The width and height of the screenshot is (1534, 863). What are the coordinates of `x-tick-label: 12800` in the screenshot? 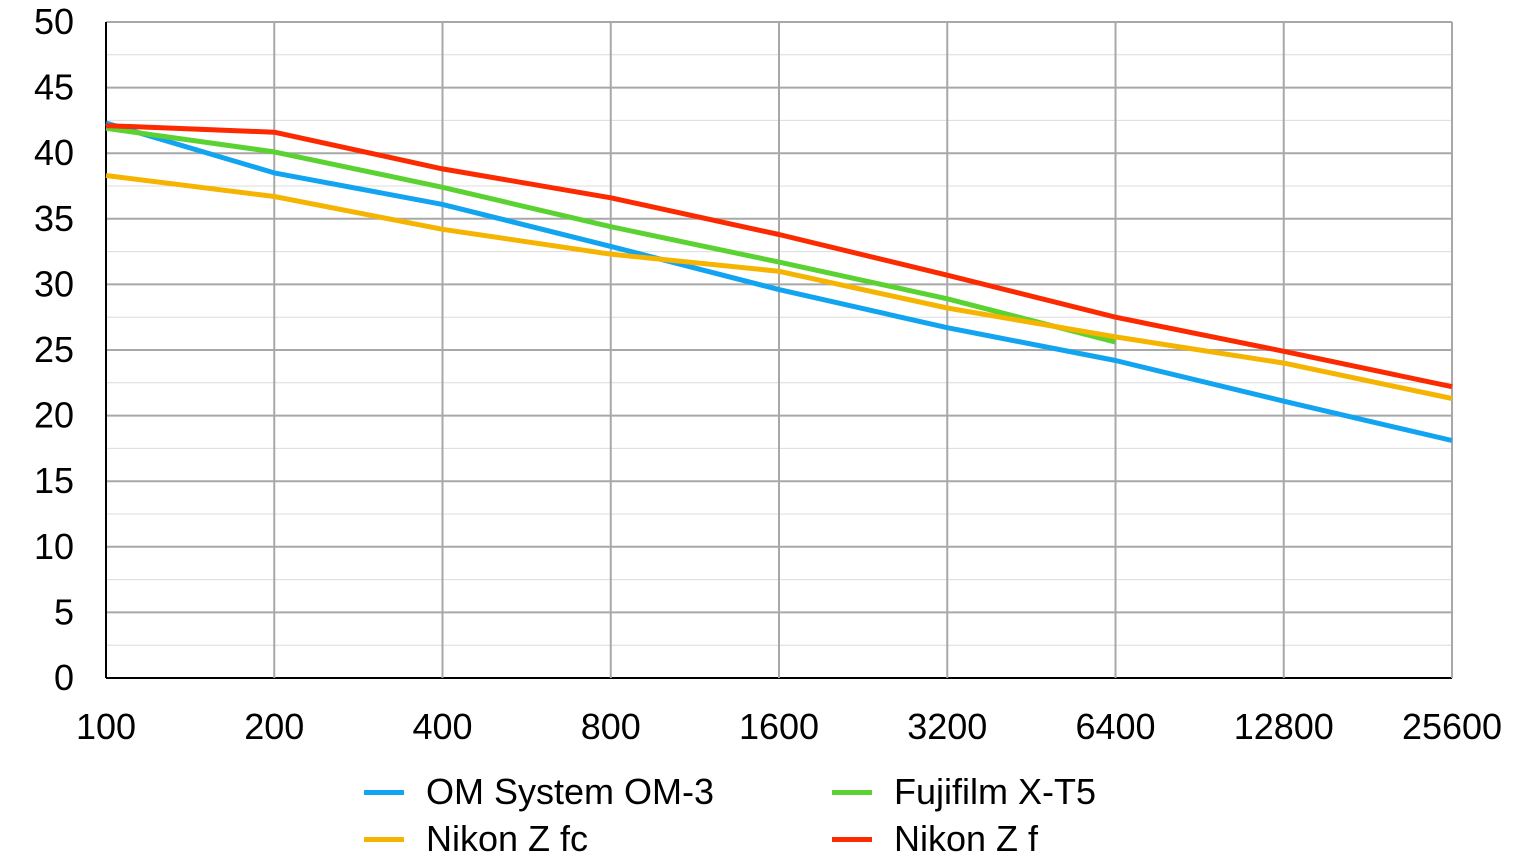 It's located at (1284, 726).